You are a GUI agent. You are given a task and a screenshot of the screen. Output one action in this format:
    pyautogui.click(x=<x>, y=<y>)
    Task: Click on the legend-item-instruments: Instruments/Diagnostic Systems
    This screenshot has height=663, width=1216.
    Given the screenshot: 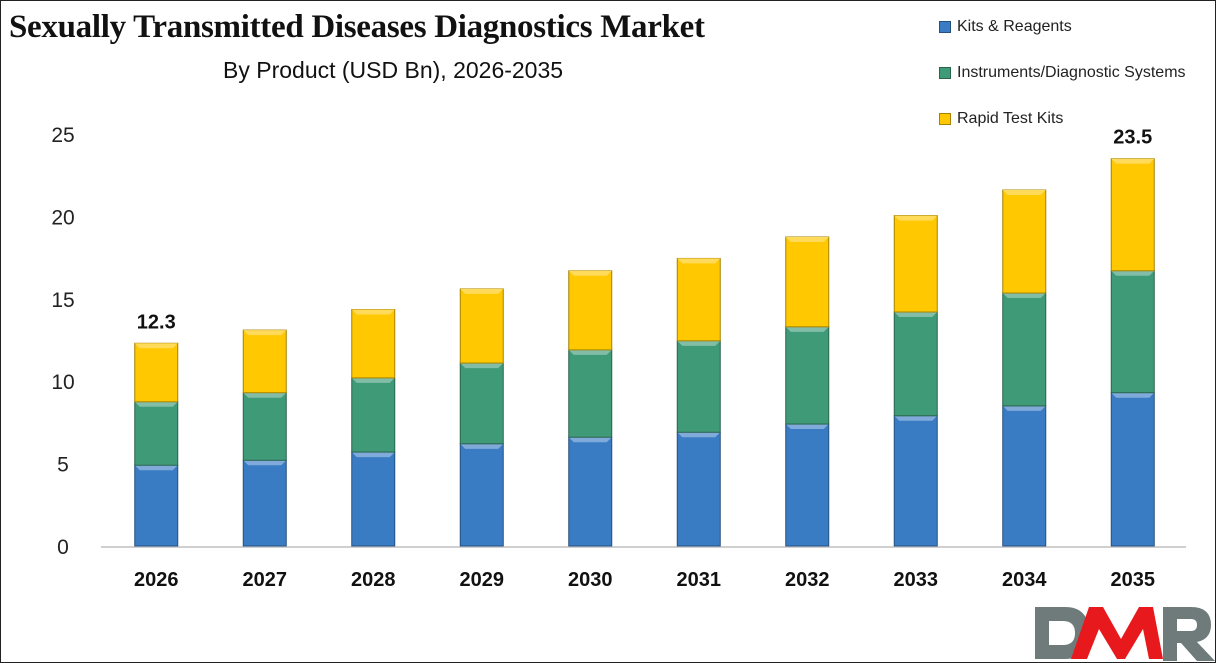 What is the action you would take?
    pyautogui.click(x=1062, y=73)
    